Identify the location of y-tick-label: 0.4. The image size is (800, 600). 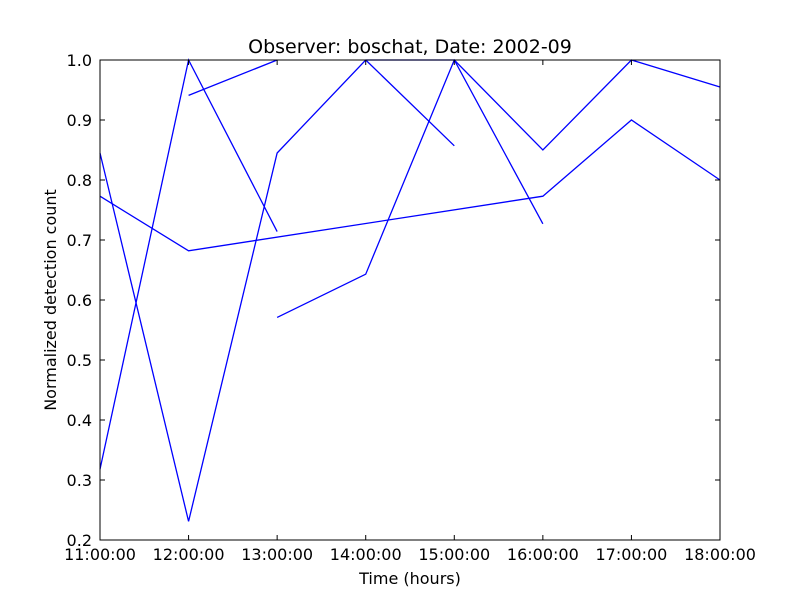
(79, 420).